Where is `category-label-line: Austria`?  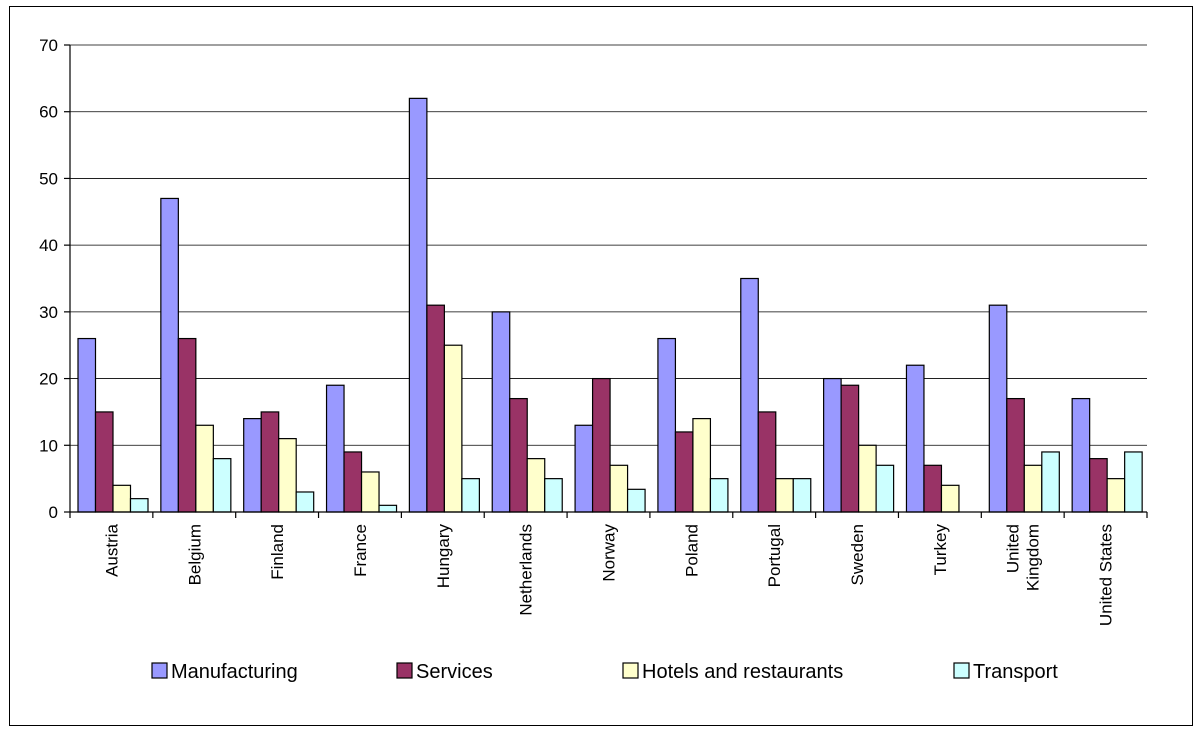 category-label-line: Austria is located at coordinates (111, 549).